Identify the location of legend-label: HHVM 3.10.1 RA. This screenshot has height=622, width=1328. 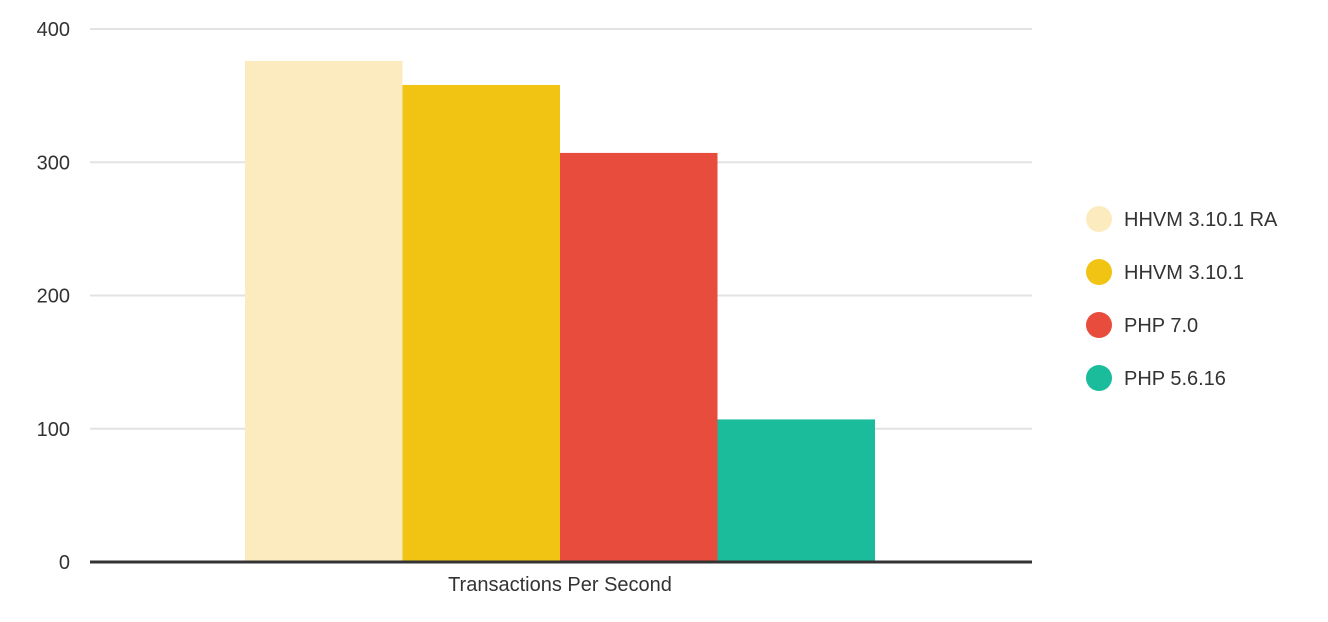
(1201, 220).